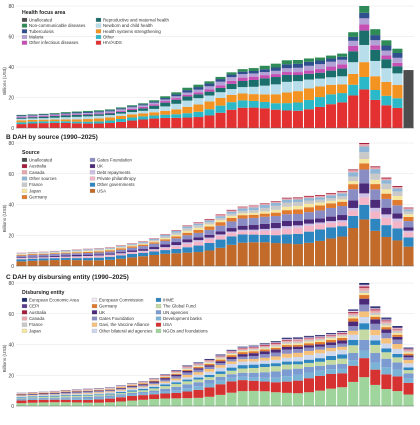  Describe the element at coordinates (41, 159) in the screenshot. I see `legend-label: Unallocated` at that location.